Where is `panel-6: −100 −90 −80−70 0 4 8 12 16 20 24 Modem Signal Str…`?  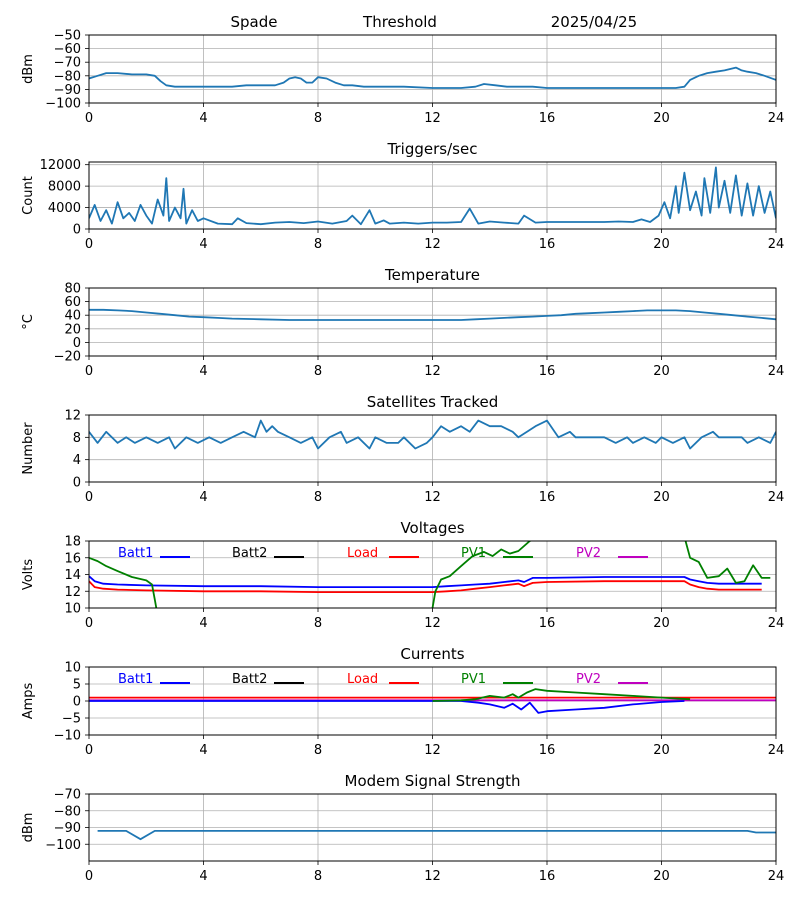 panel-6: −100 −90 −80−70 0 4 8 12 16 20 24 Modem Signal Str… is located at coordinates (402, 828).